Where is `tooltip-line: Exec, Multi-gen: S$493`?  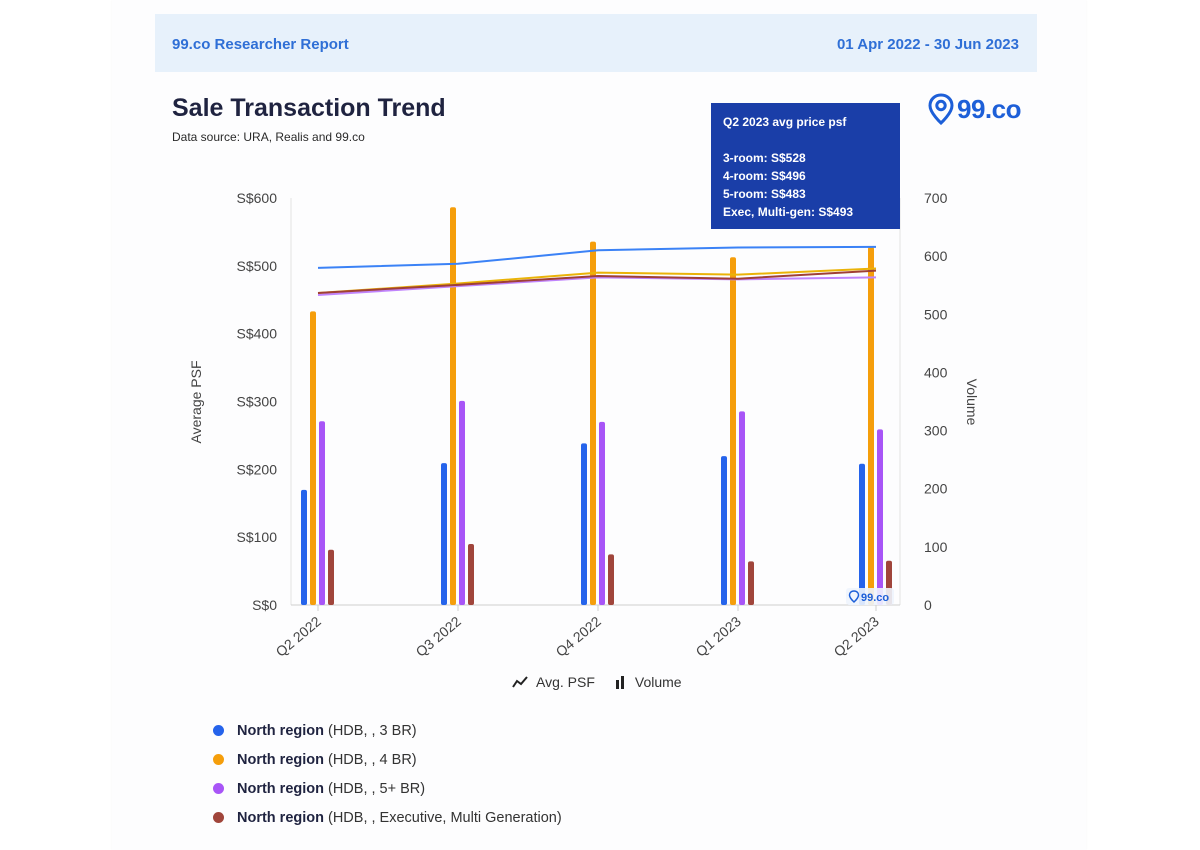 tooltip-line: Exec, Multi-gen: S$493 is located at coordinates (788, 212).